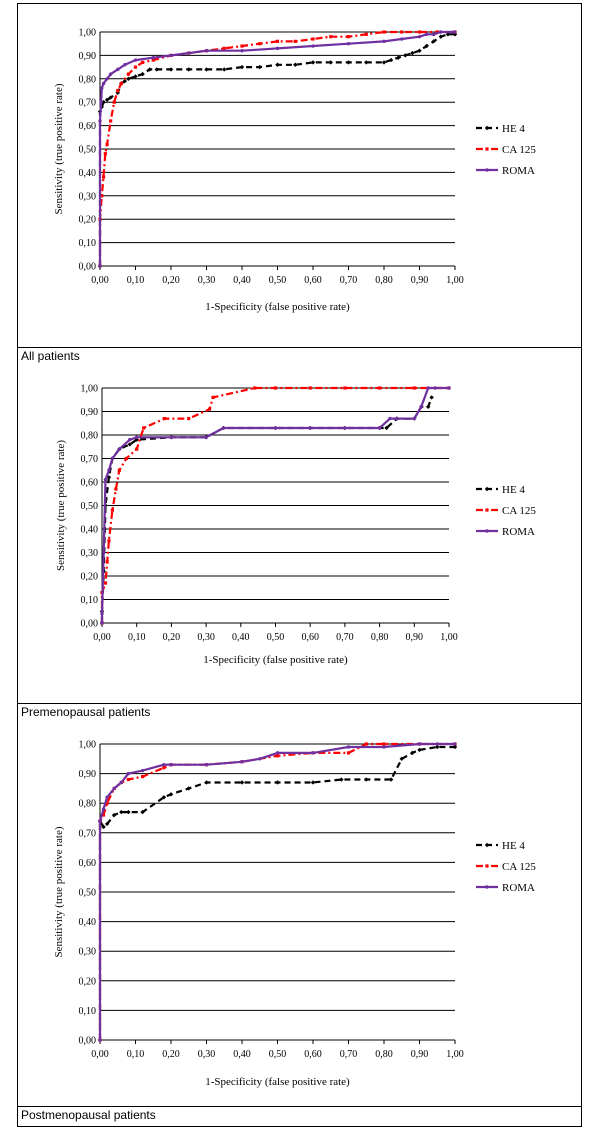  What do you see at coordinates (88, 952) in the screenshot?
I see `y-tick-label: 0,30` at bounding box center [88, 952].